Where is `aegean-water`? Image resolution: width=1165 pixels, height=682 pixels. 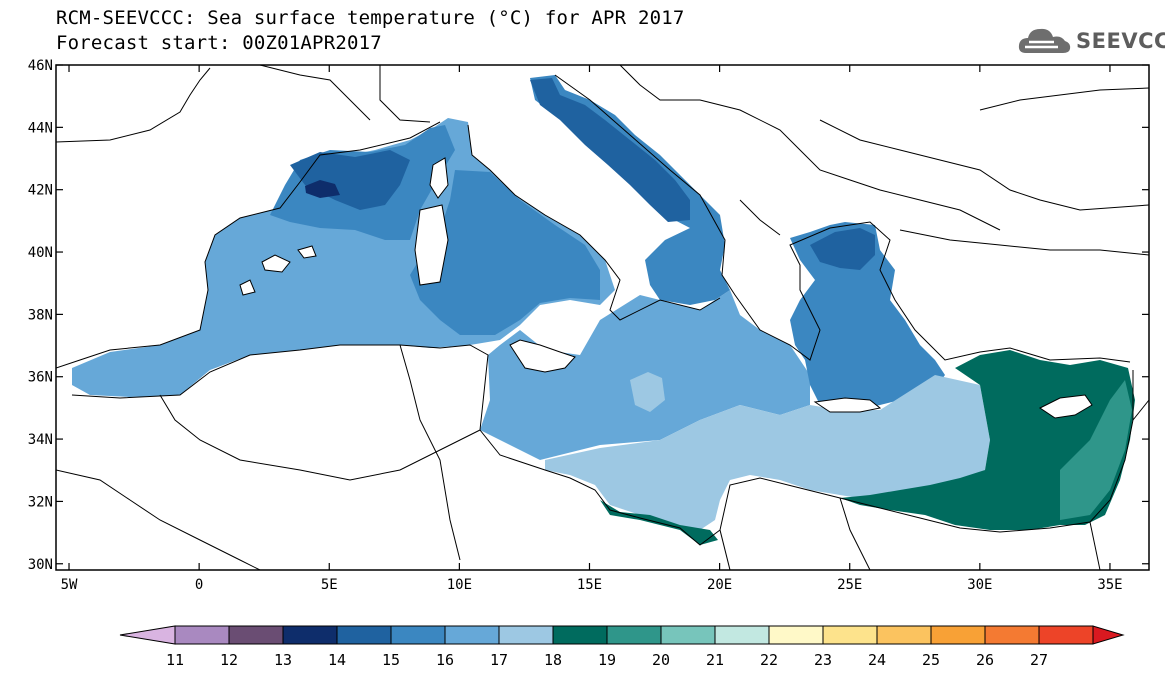
aegean-water is located at coordinates (867, 316).